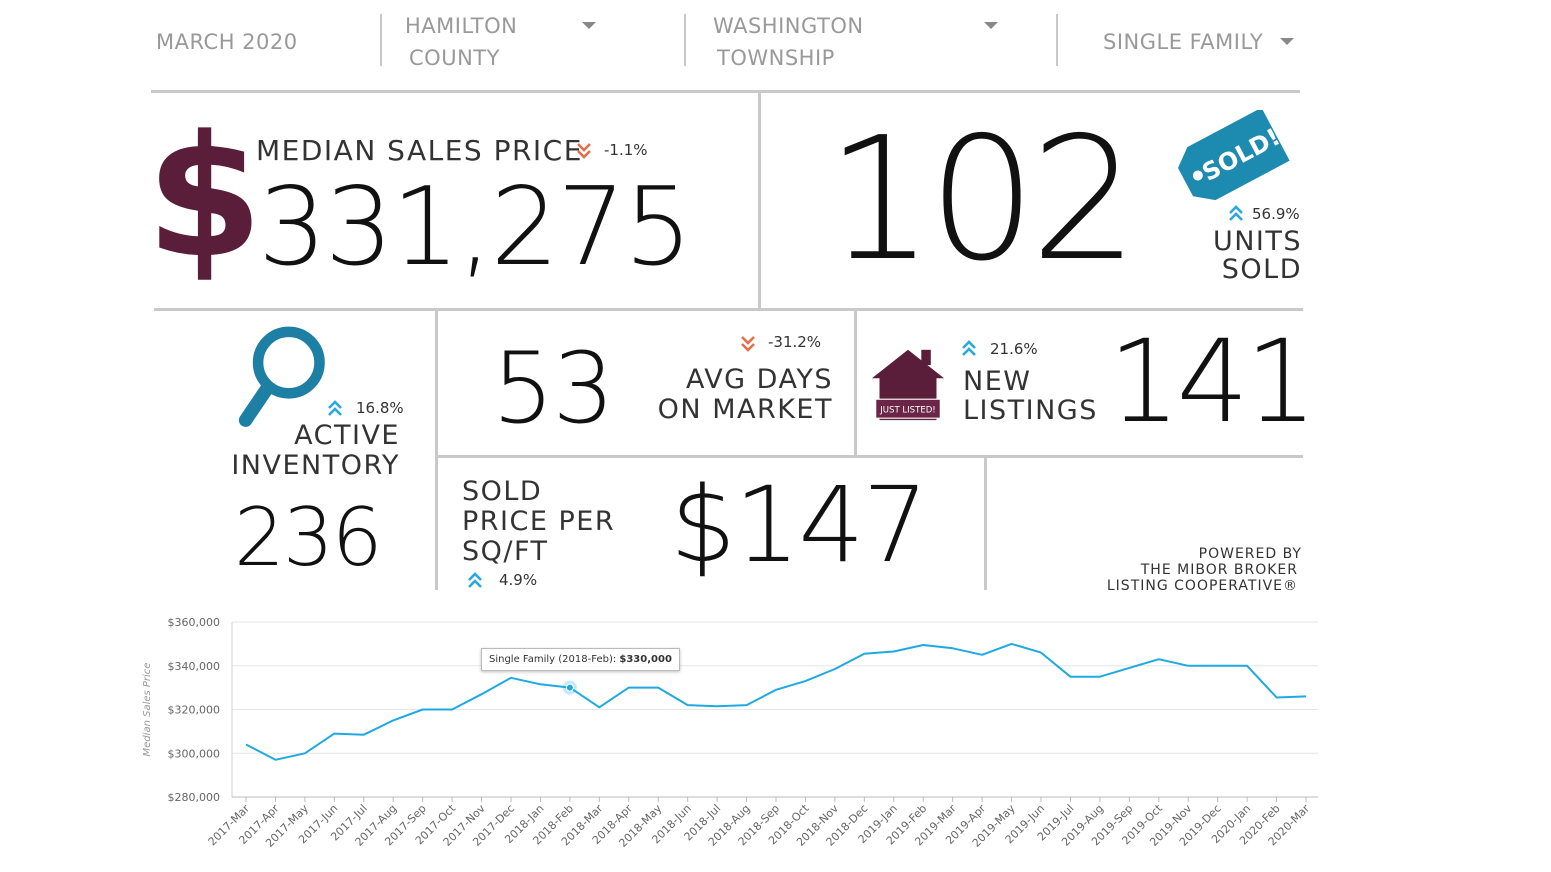 This screenshot has width=1551, height=872. What do you see at coordinates (419, 150) in the screenshot?
I see `median-price-label: MEDIAN SALES PRICE` at bounding box center [419, 150].